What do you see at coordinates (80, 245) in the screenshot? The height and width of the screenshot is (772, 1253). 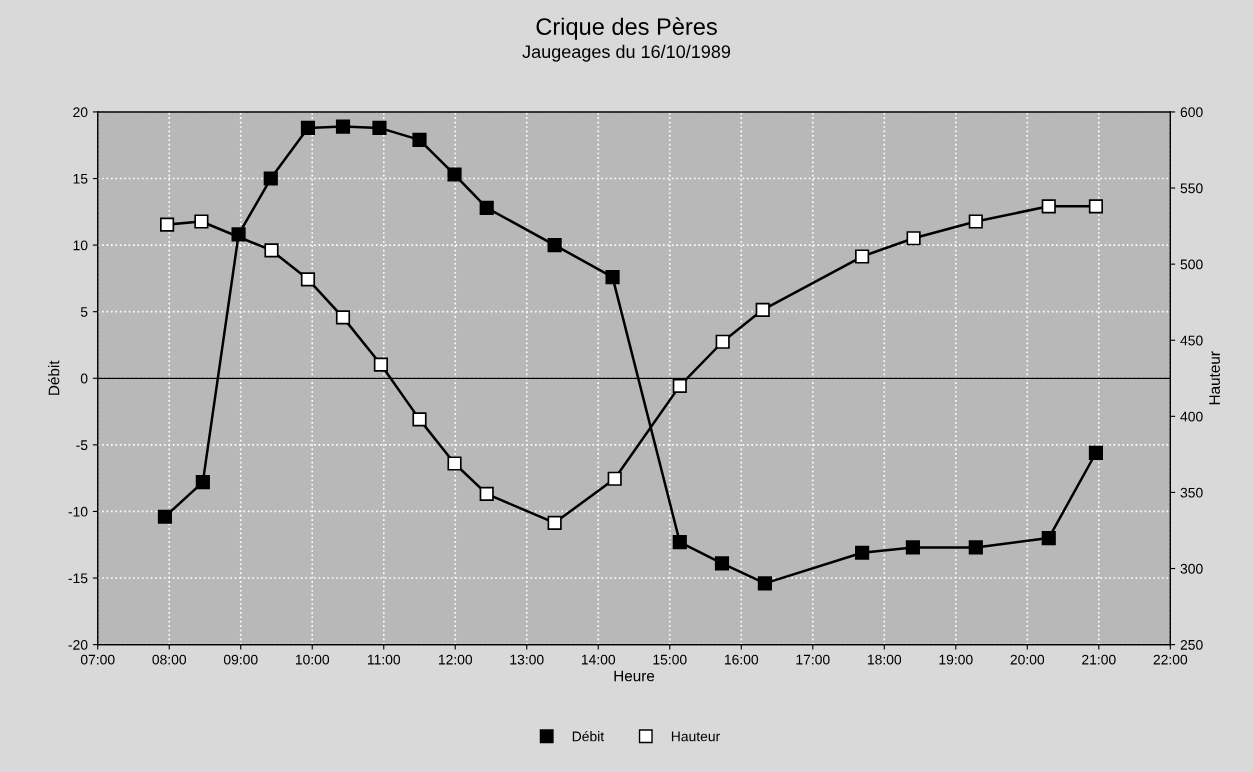 I see `y-tick-label: 10` at bounding box center [80, 245].